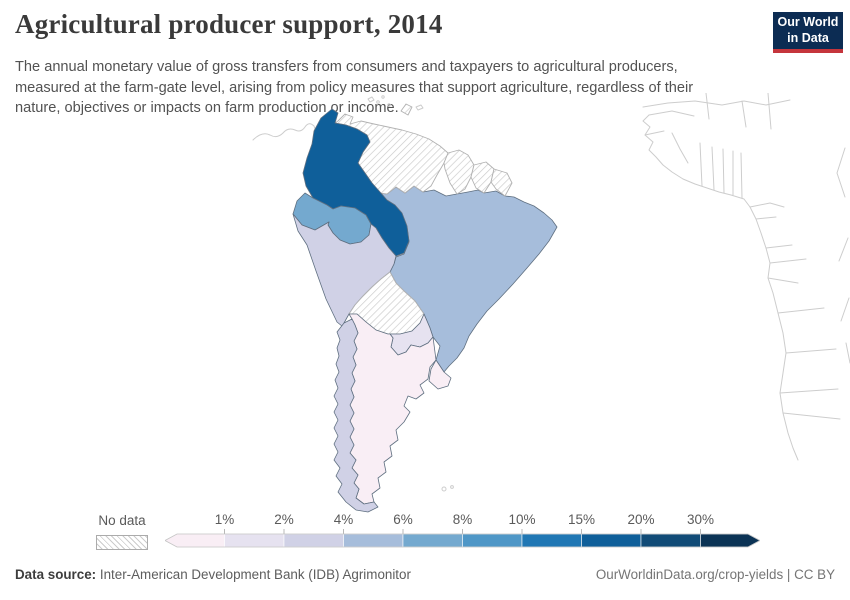 The width and height of the screenshot is (850, 600). I want to click on legend-tick-label: 20%, so click(641, 519).